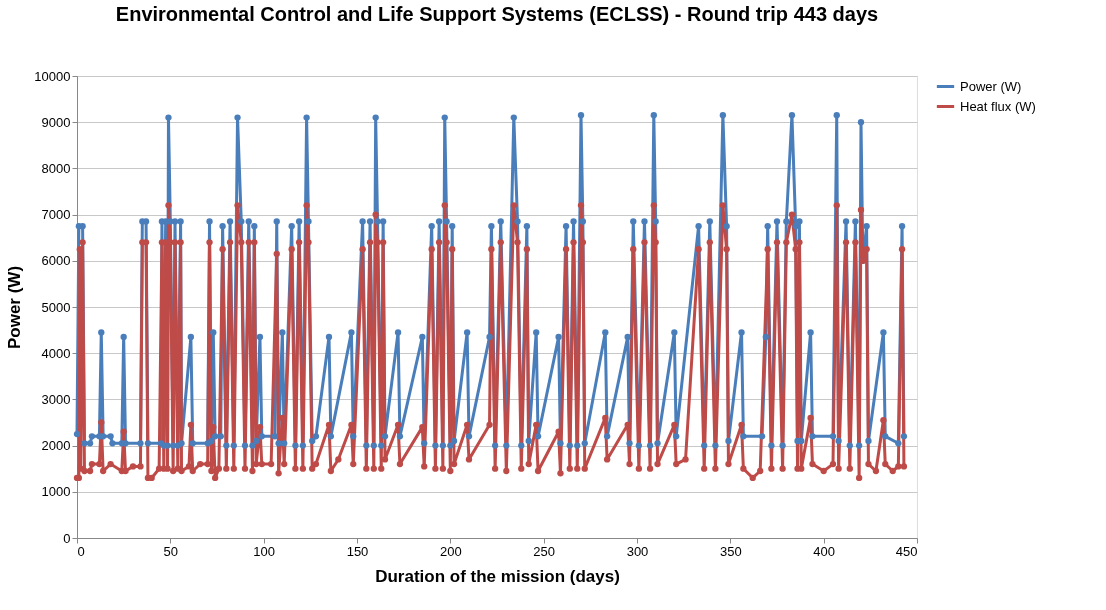  I want to click on y-tick-label: 2000, so click(56, 446).